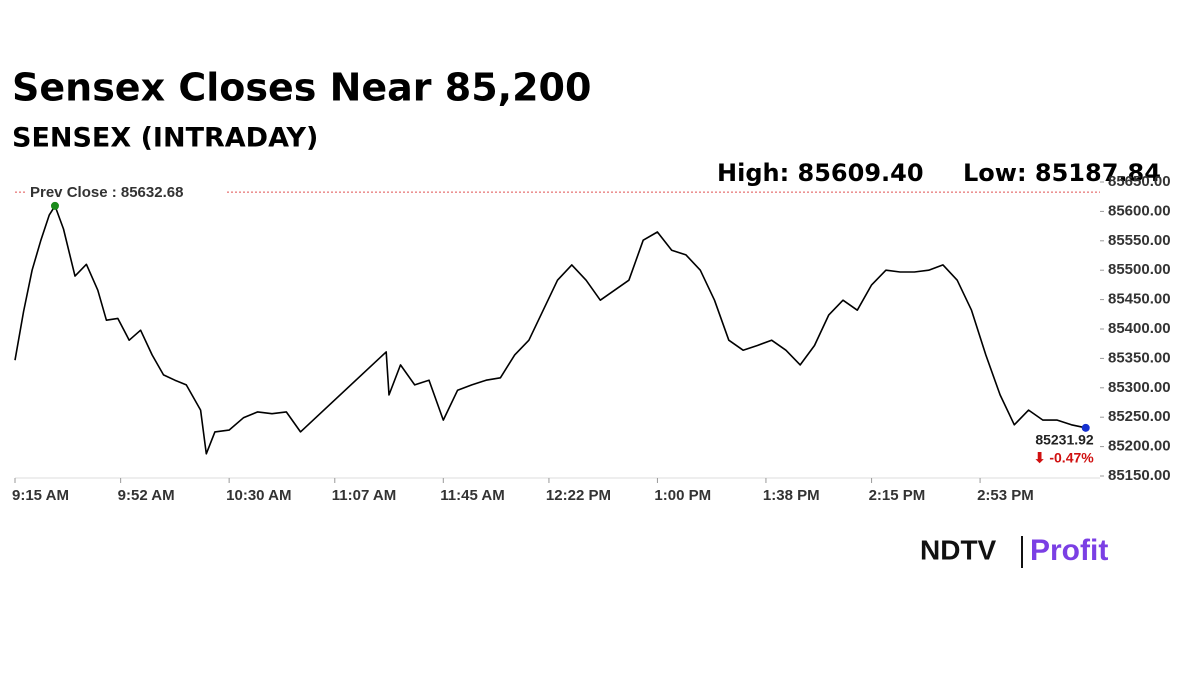  I want to click on y-tick-label: 85200.00, so click(1139, 446).